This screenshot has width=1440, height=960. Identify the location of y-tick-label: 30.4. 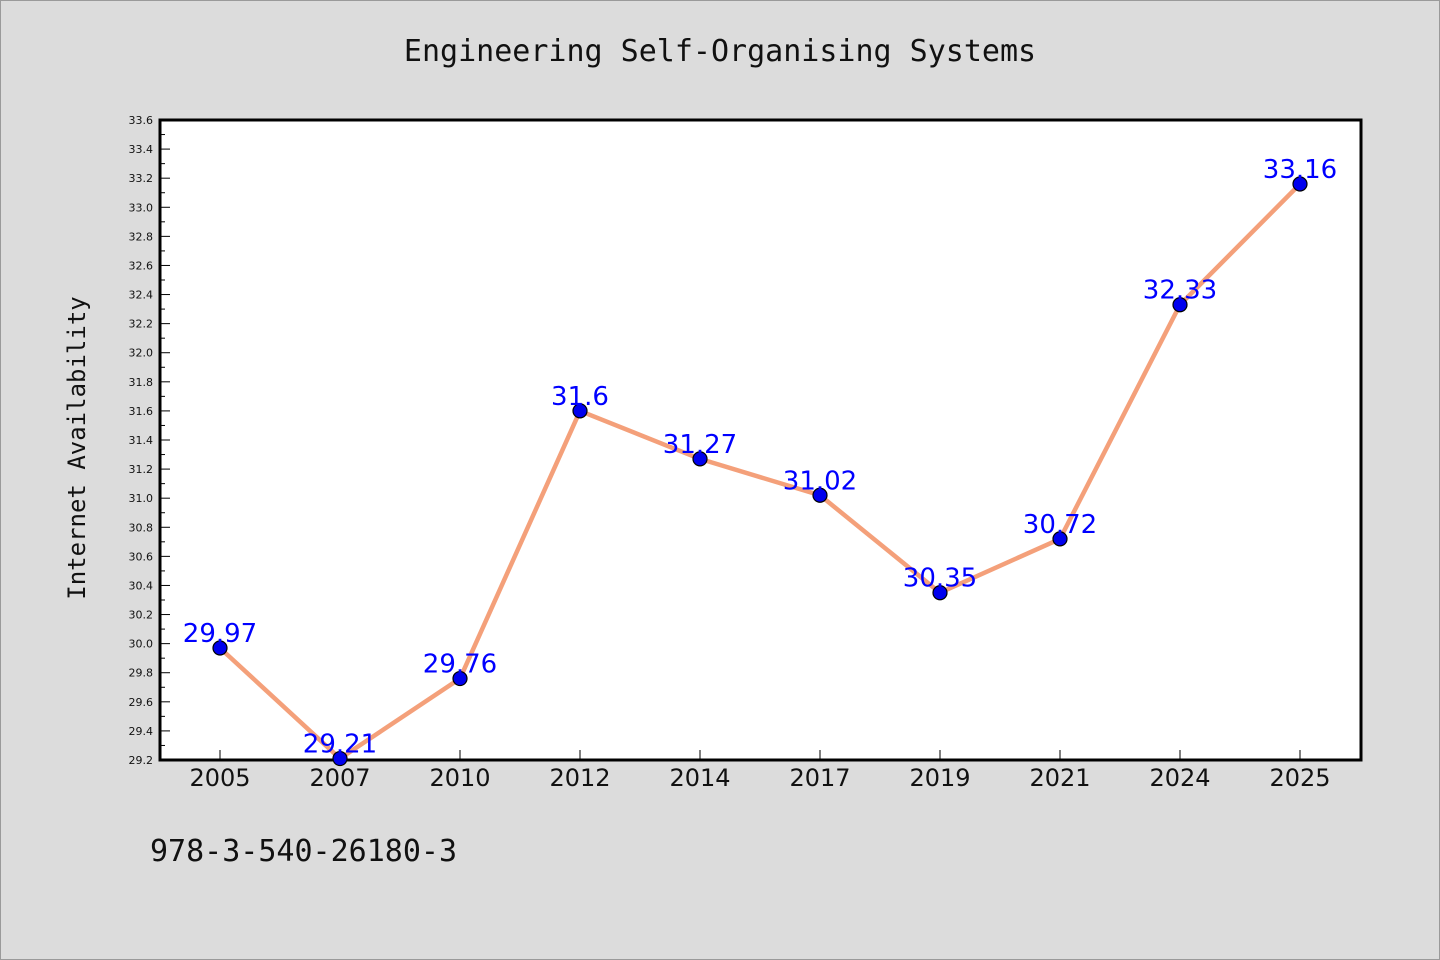
(141, 585).